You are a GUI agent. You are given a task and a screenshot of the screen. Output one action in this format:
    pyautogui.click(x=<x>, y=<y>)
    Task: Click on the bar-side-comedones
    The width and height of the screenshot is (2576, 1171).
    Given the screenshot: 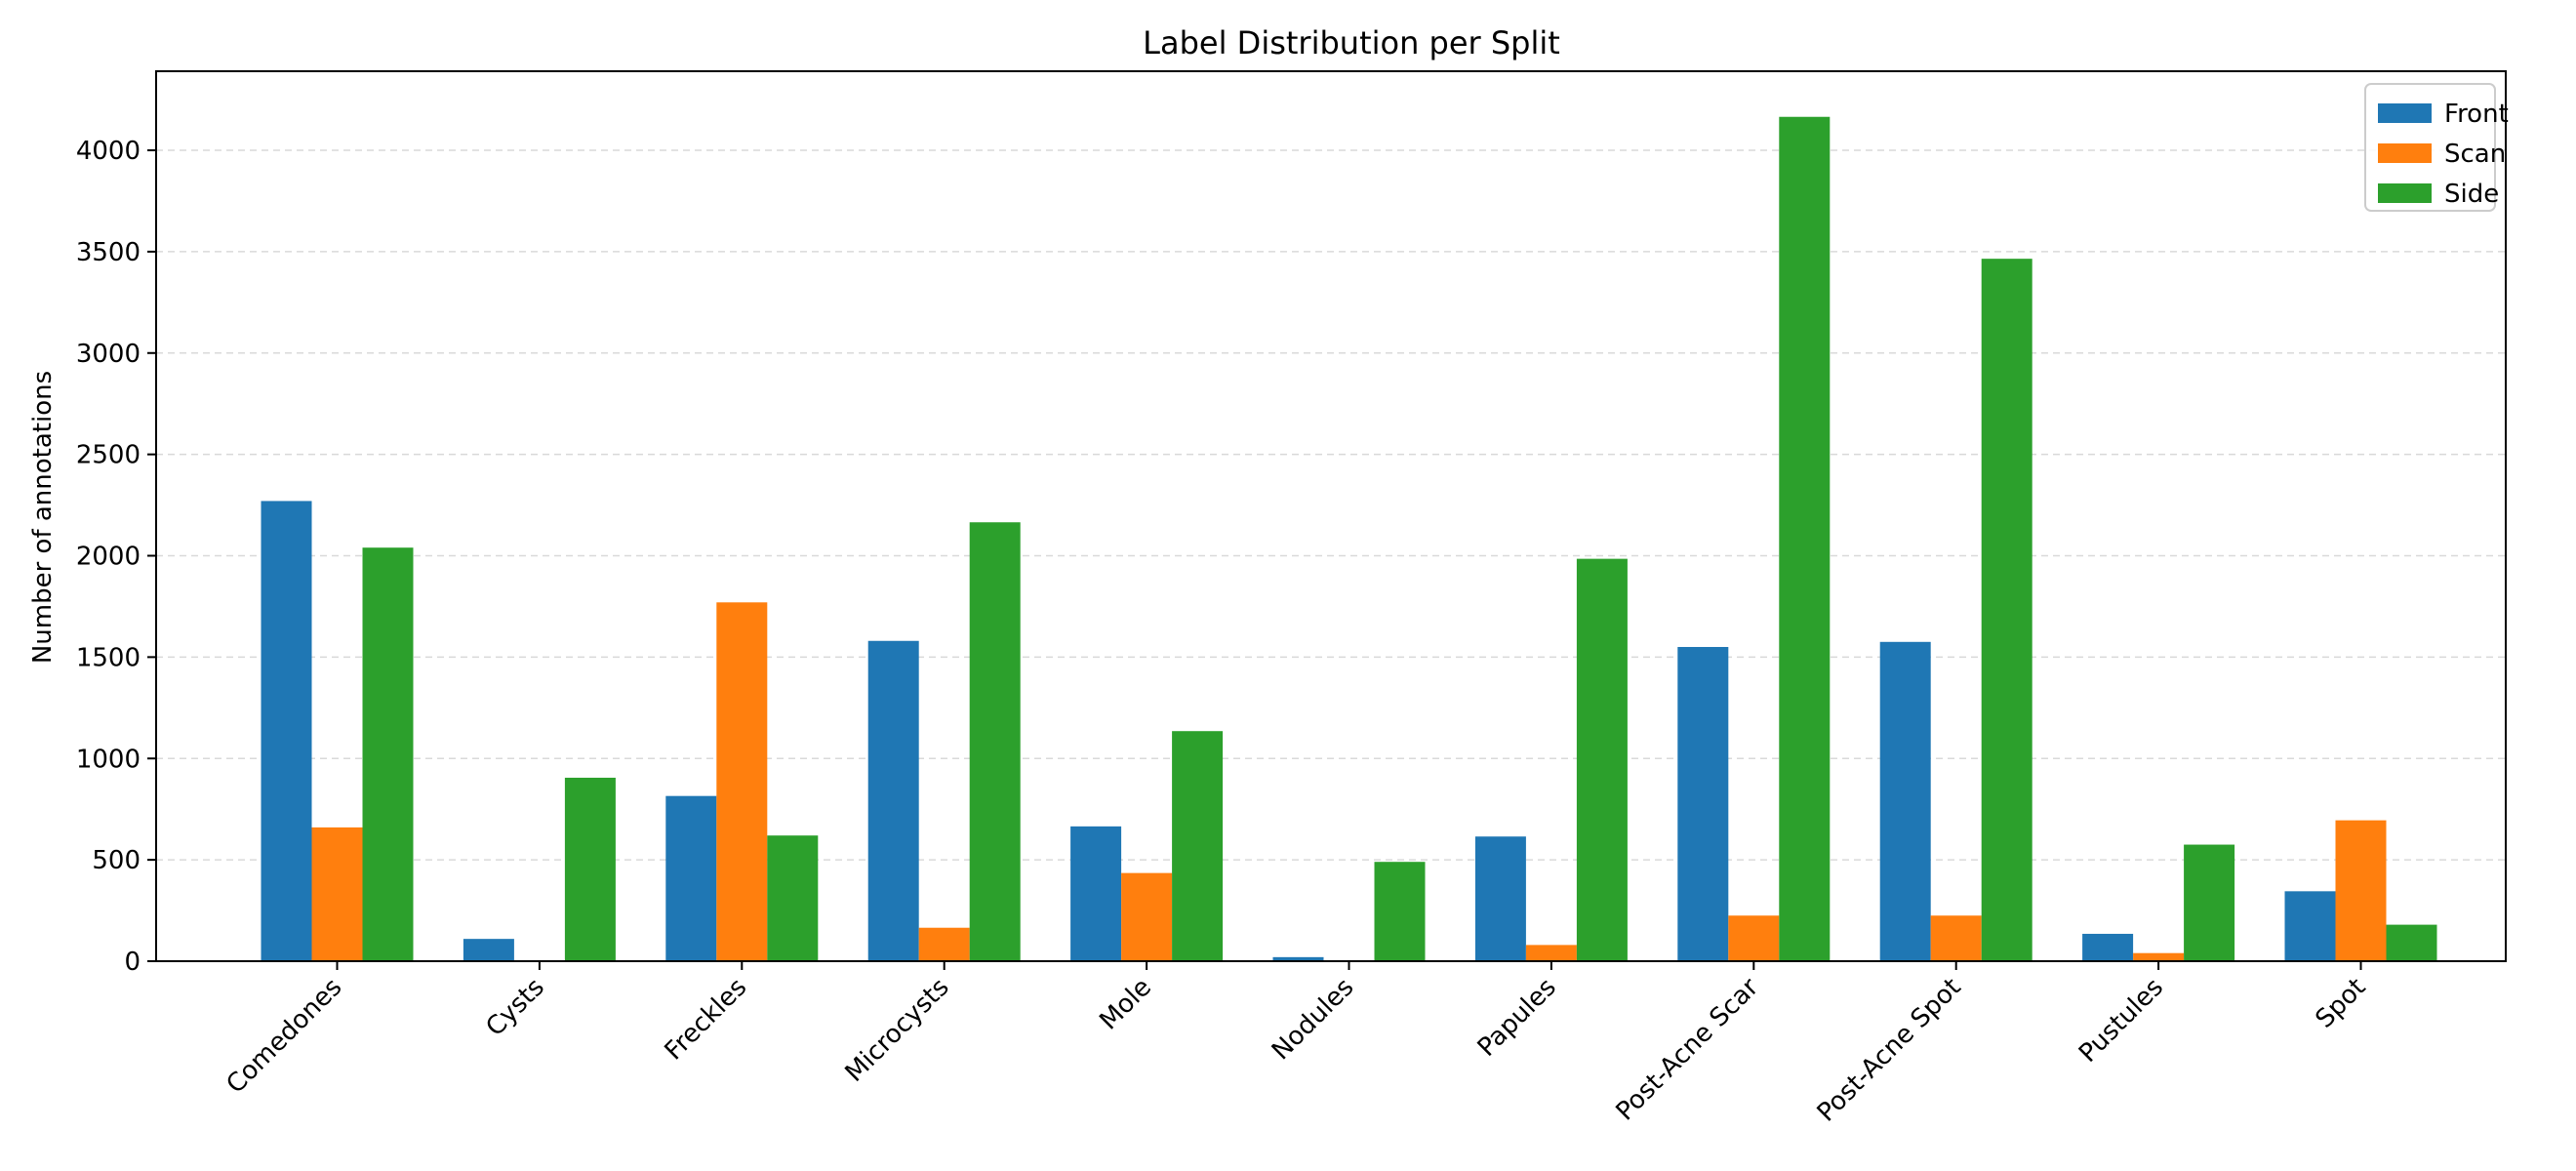 What is the action you would take?
    pyautogui.click(x=388, y=754)
    